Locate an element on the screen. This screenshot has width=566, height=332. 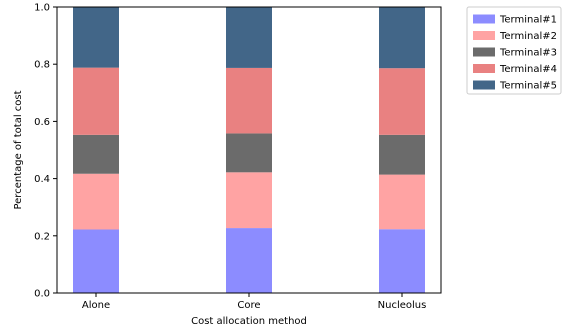
legend-label-terminal-3: Terminal#3 is located at coordinates (528, 53).